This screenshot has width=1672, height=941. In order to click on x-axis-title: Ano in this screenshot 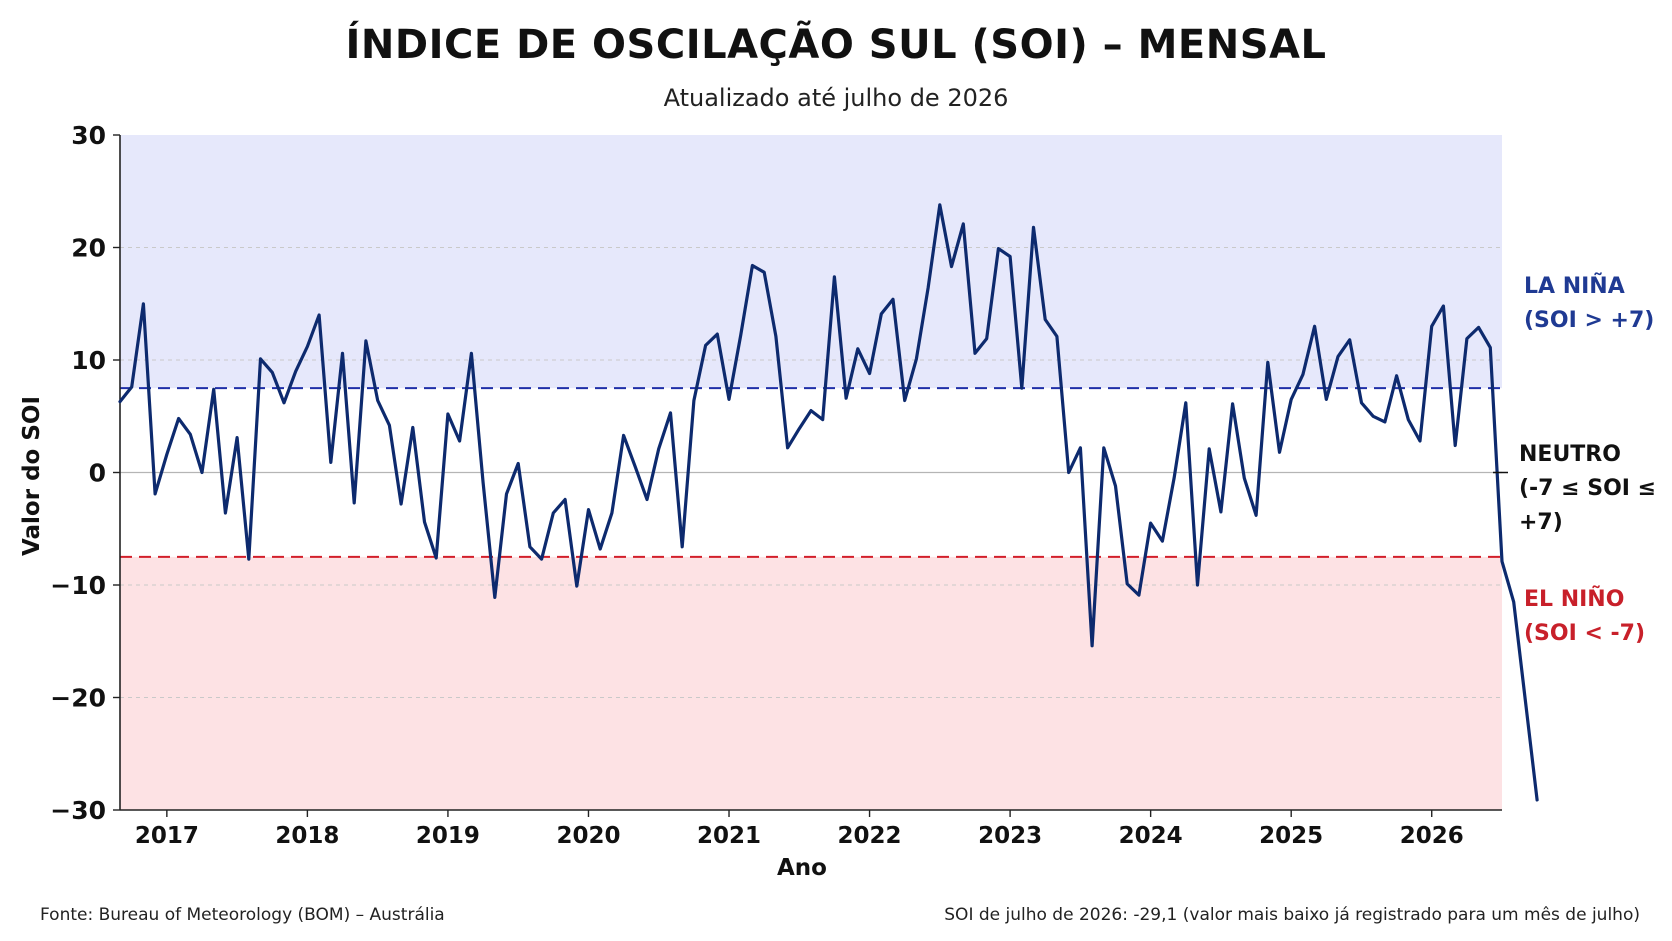, I will do `click(802, 868)`.